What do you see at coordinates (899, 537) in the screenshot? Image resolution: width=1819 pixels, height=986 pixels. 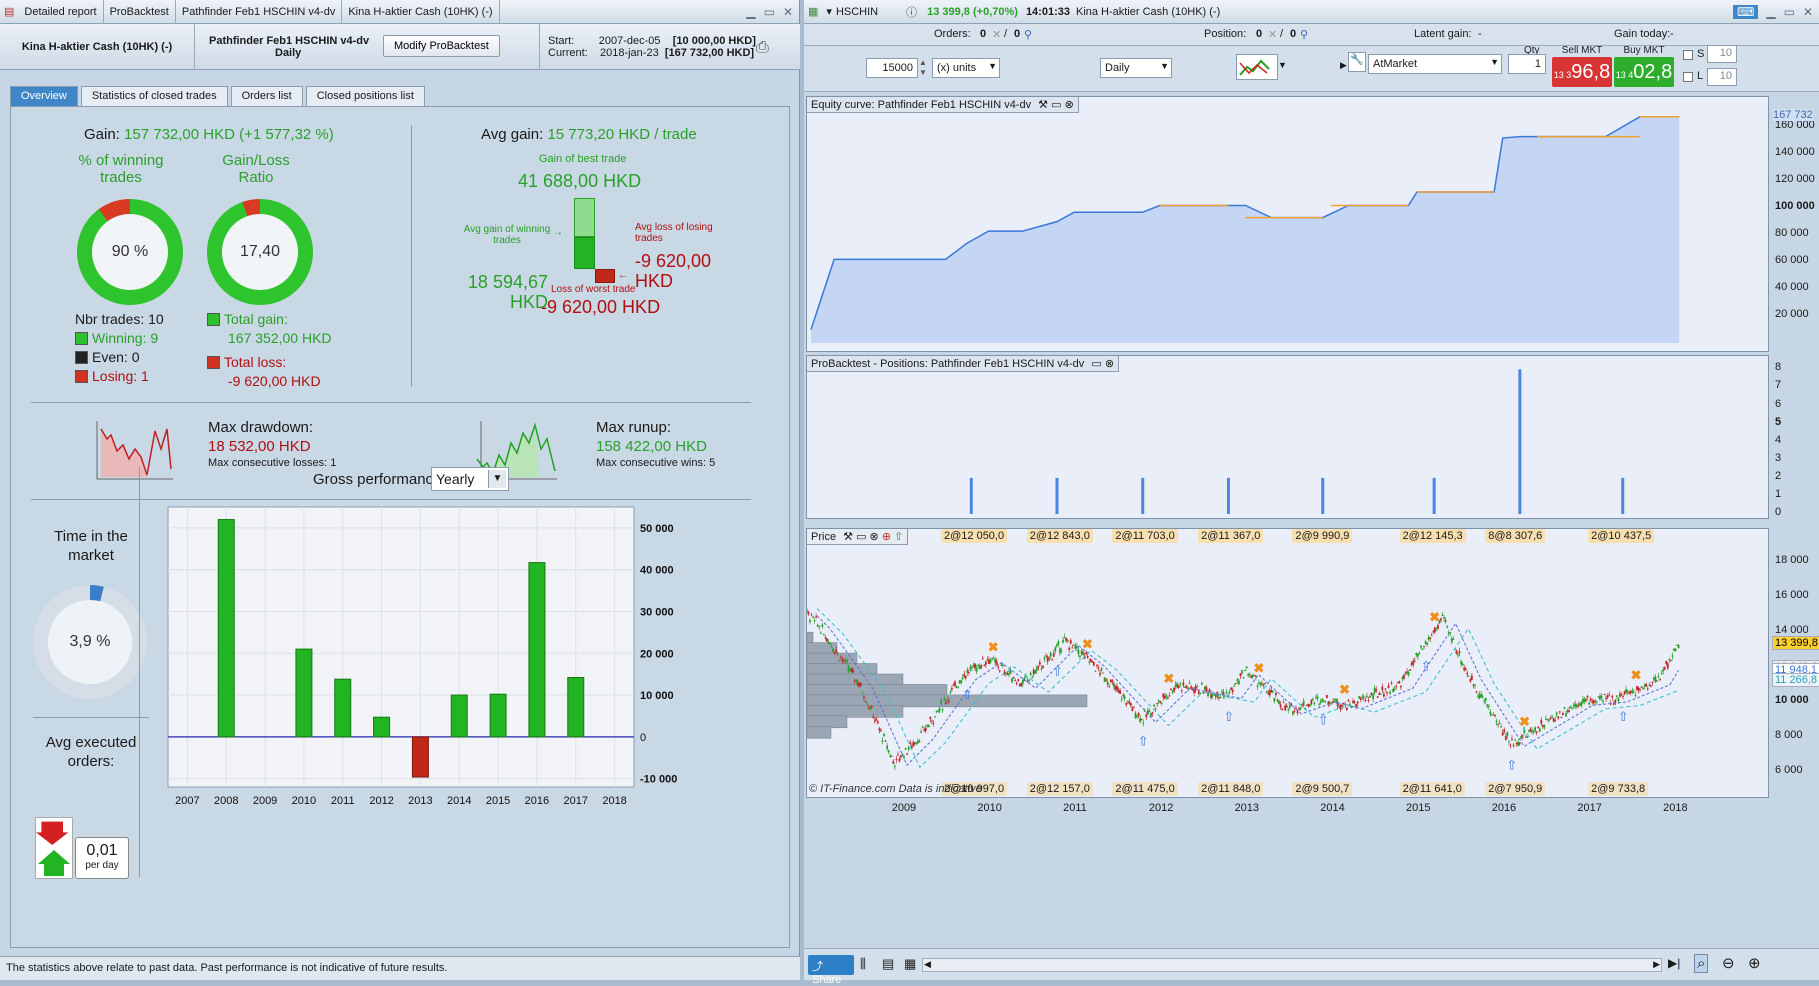 I see `move-up-icon: ⇧` at bounding box center [899, 537].